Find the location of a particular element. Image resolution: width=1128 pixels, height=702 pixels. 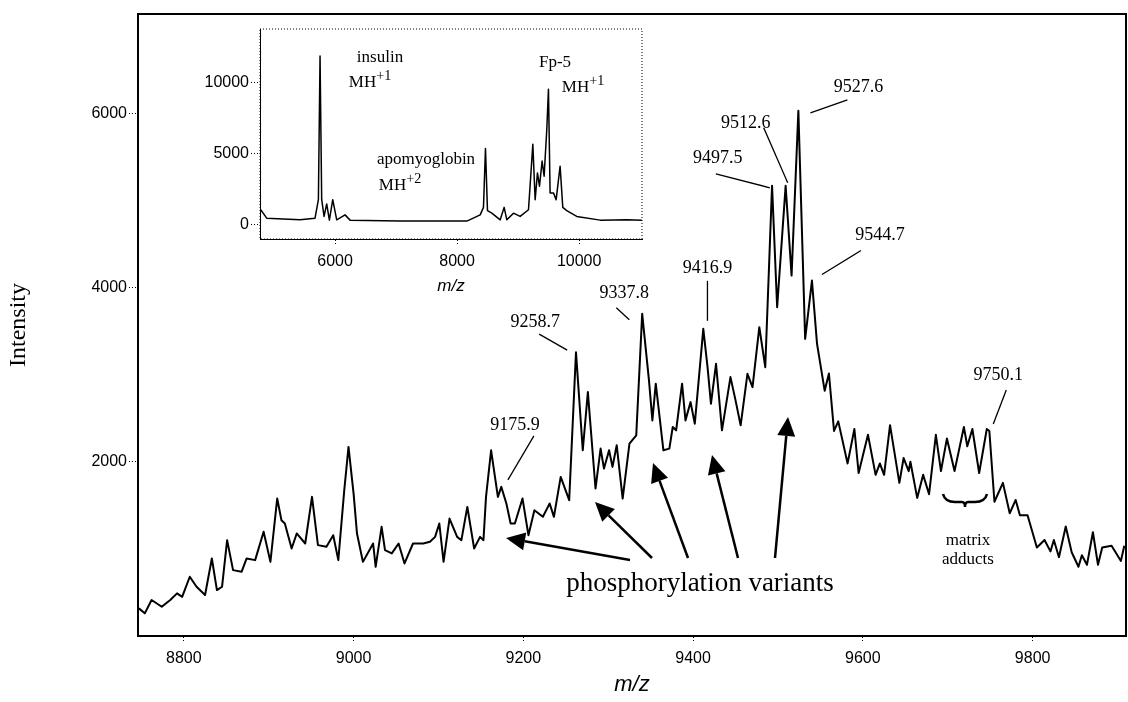

annotation: 9337.8 is located at coordinates (624, 292).